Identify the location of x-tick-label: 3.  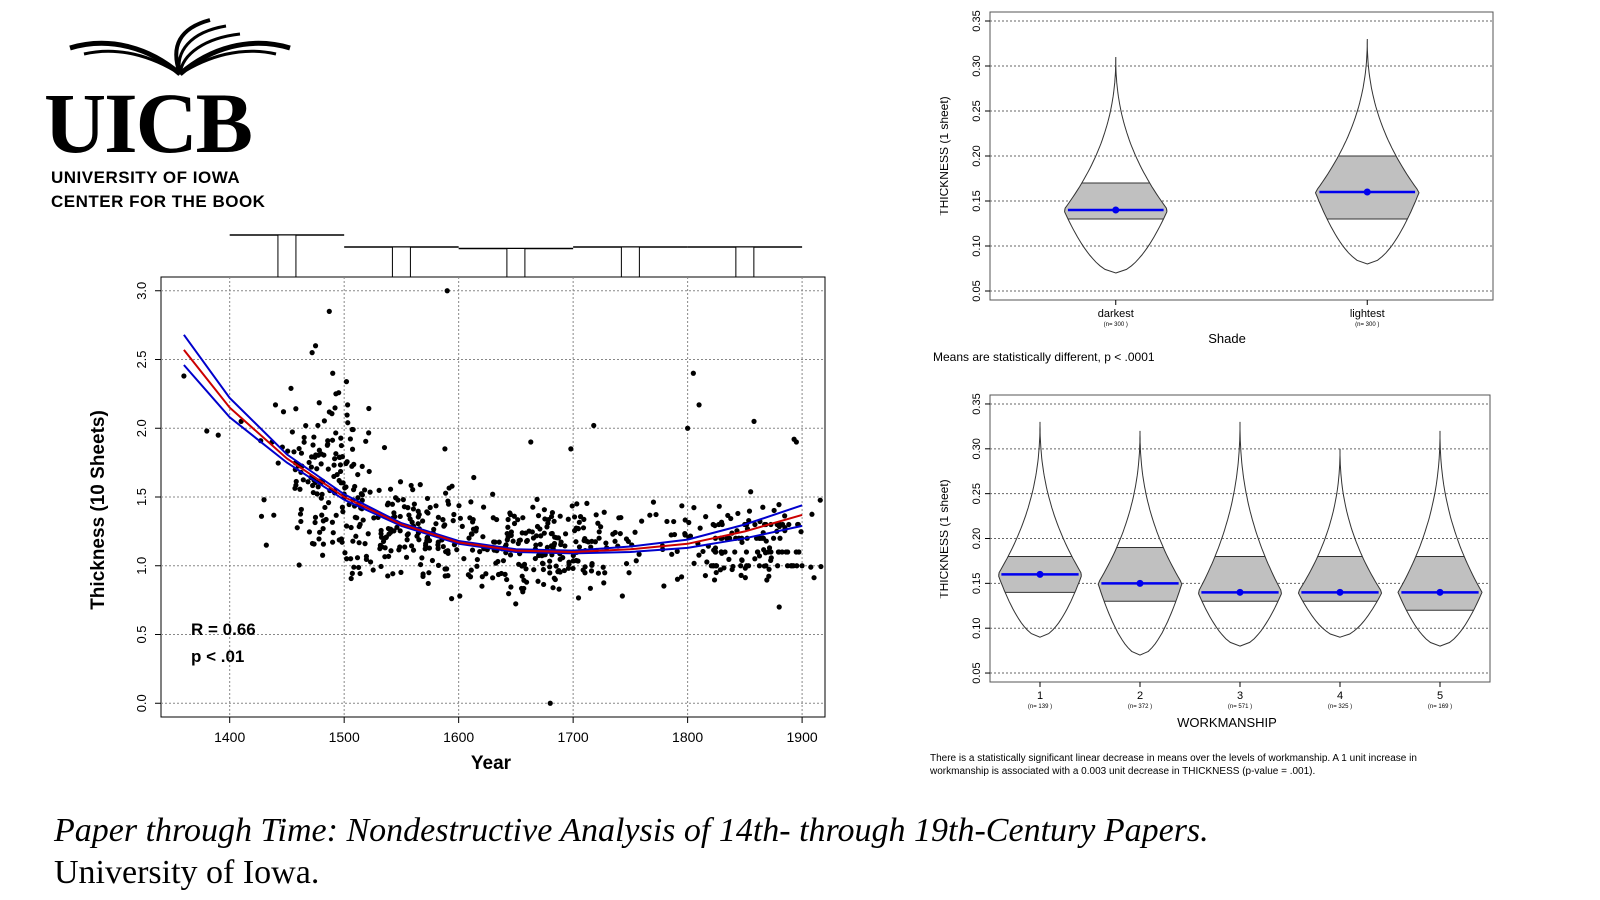
(1240, 696).